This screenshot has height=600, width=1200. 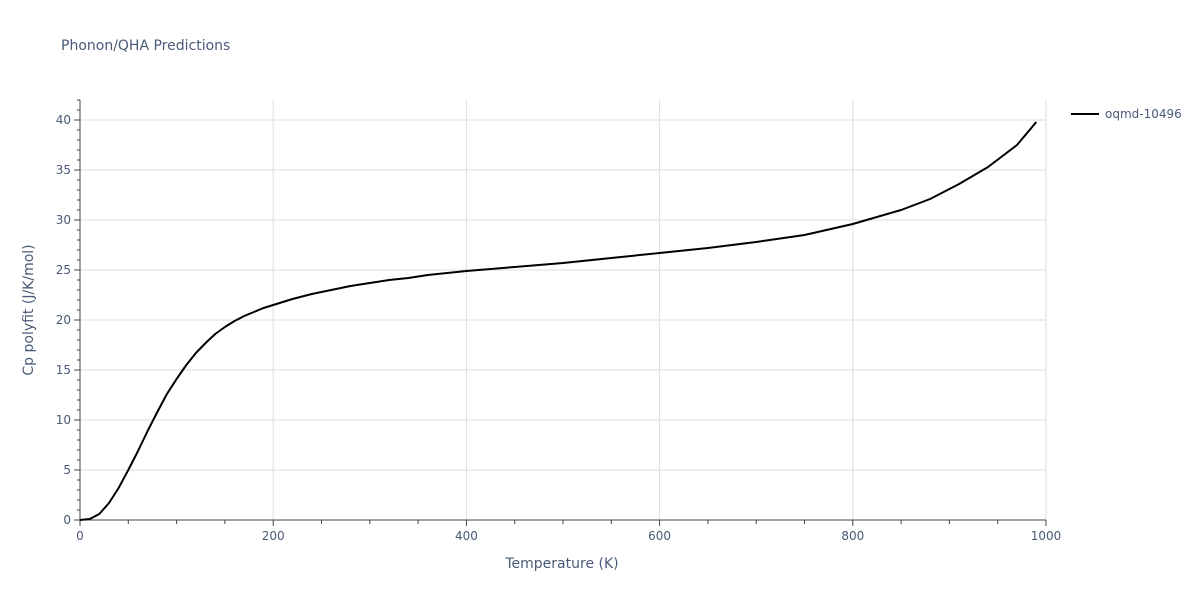 I want to click on x-tick-label: 1000, so click(x=1046, y=536).